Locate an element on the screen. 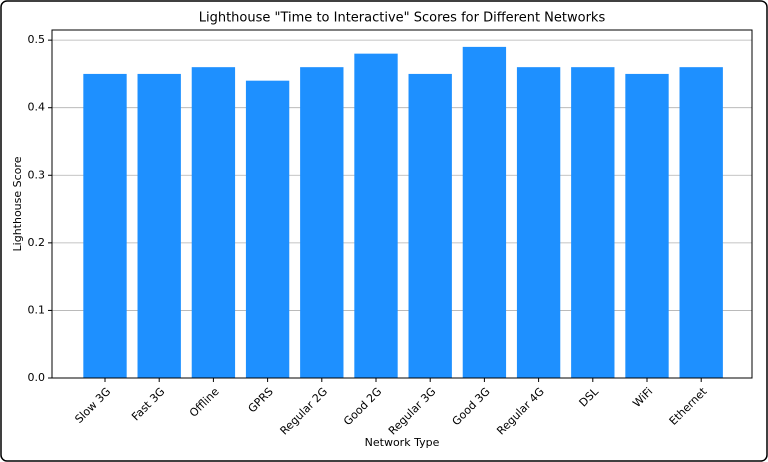  y-axis-label: Lighthouse Score is located at coordinates (17, 203).